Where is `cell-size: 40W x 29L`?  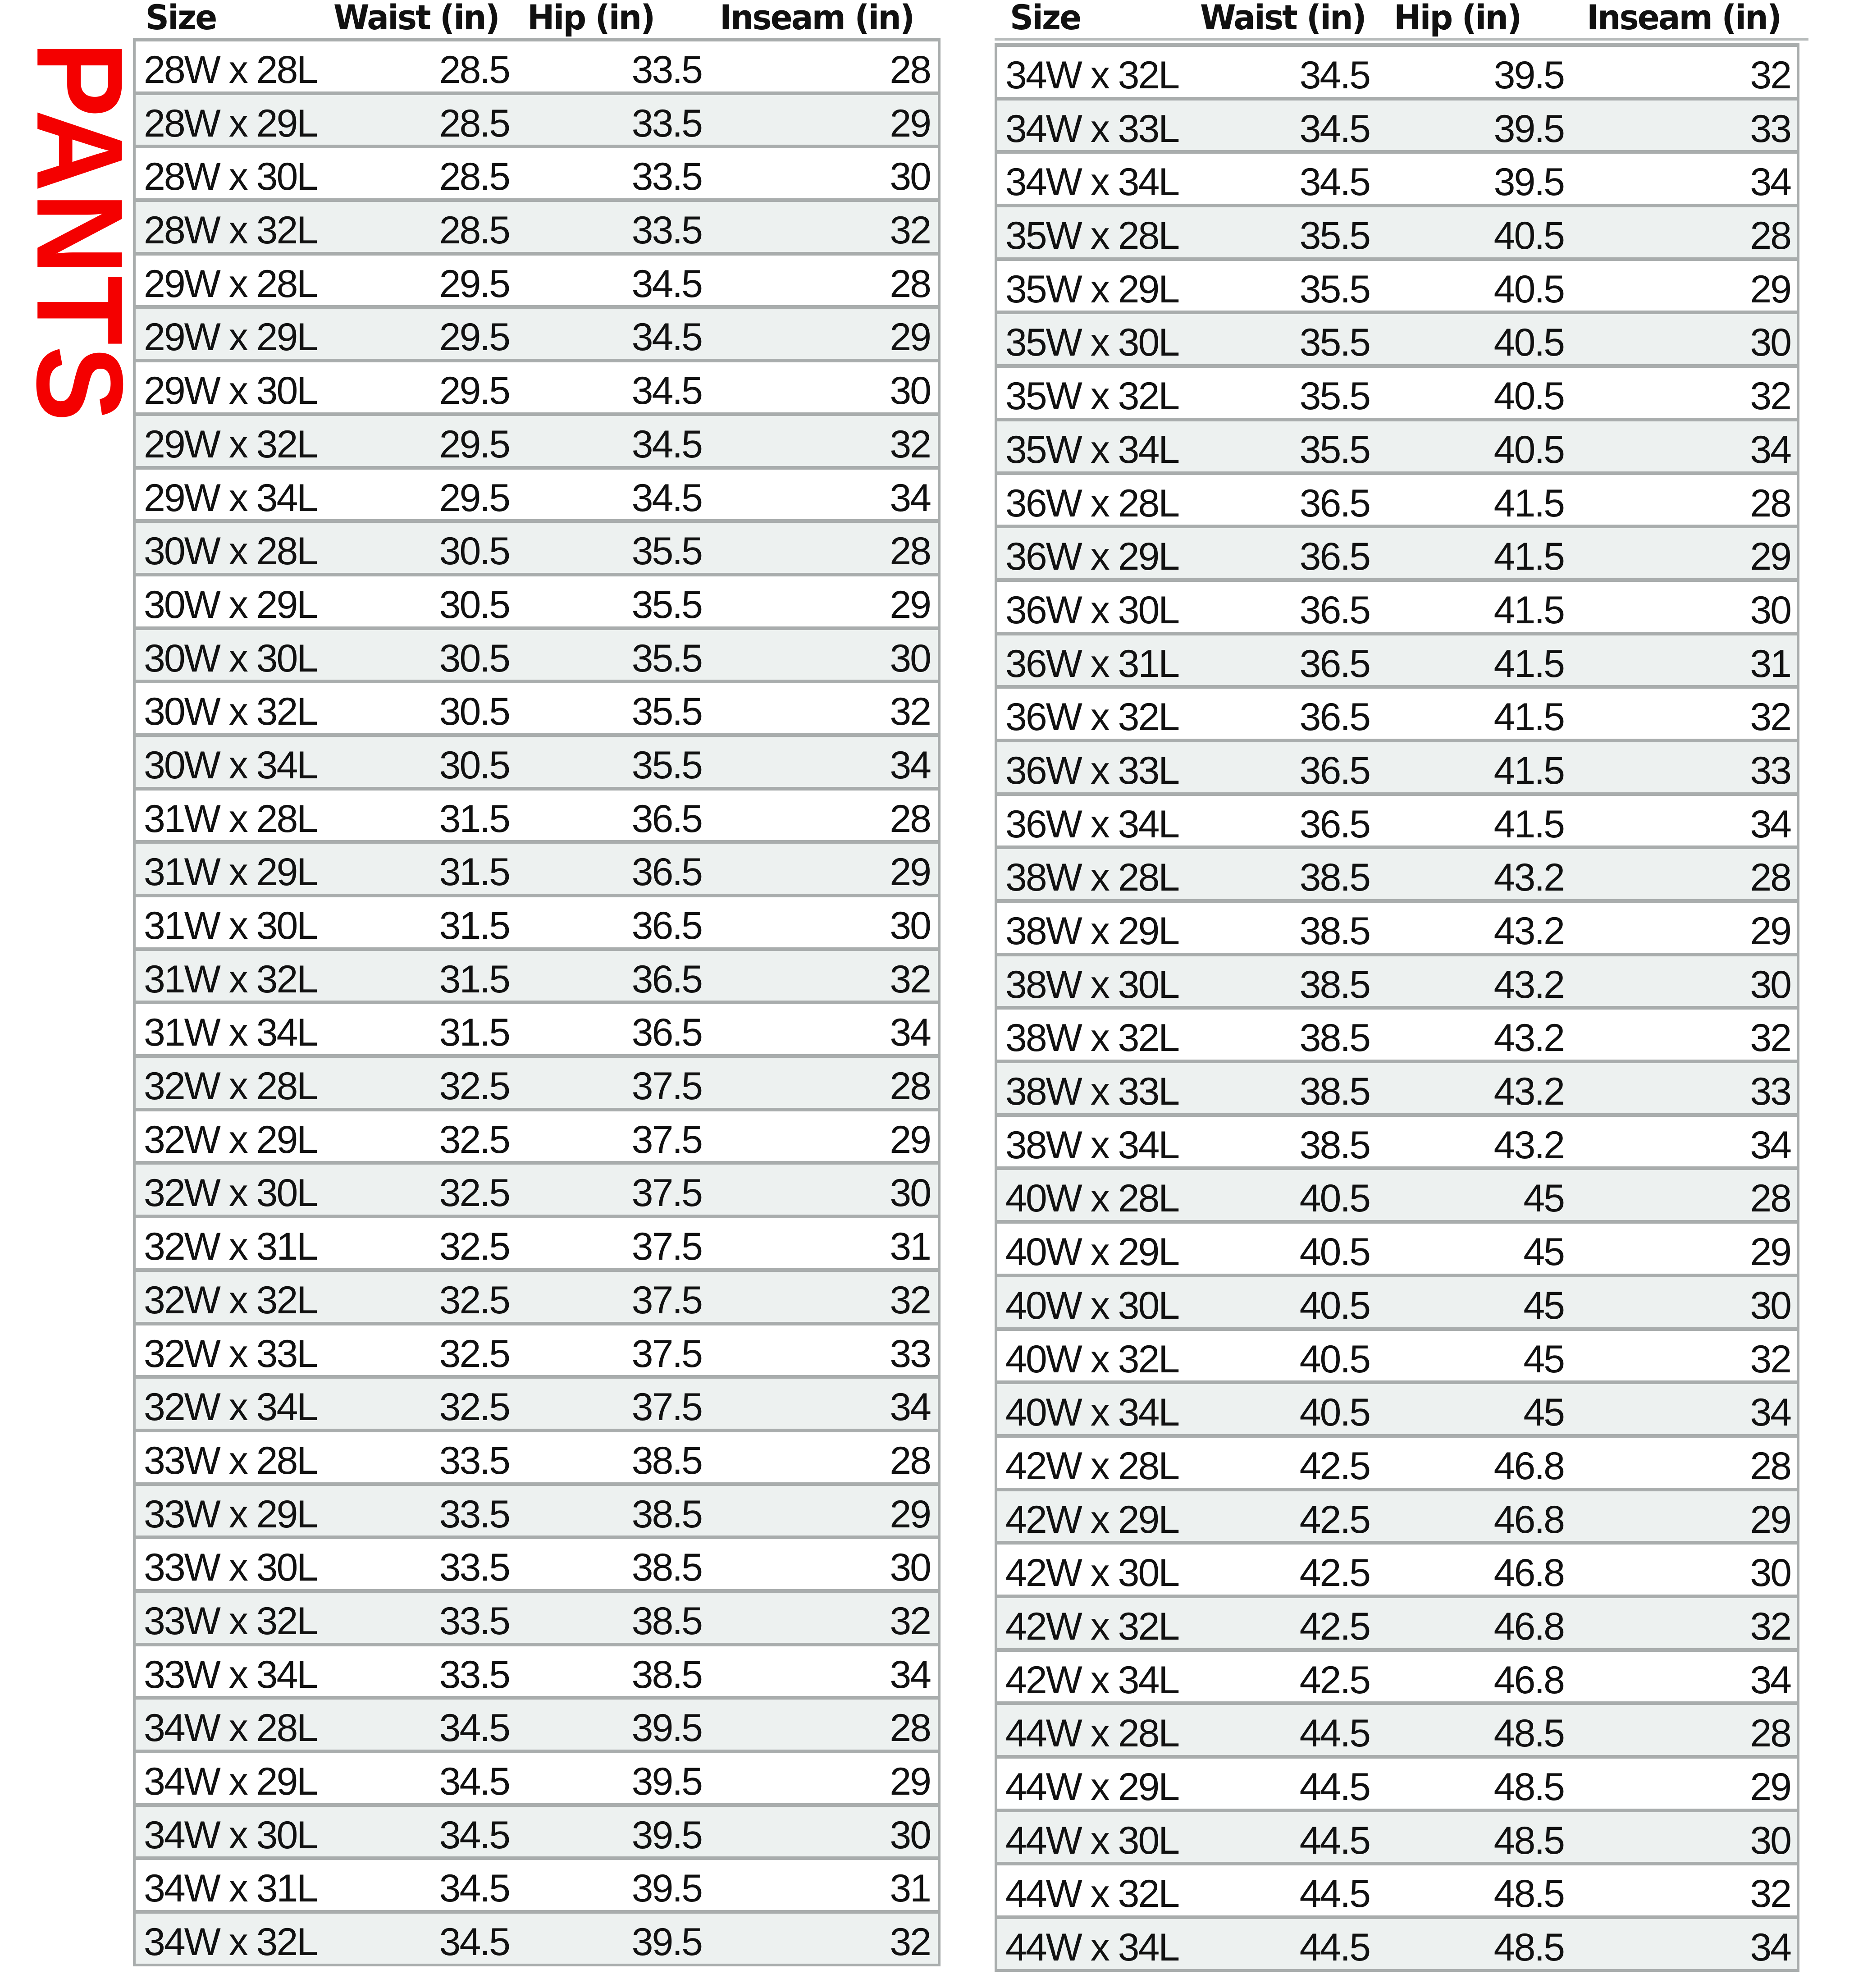
cell-size: 40W x 29L is located at coordinates (1092, 1252).